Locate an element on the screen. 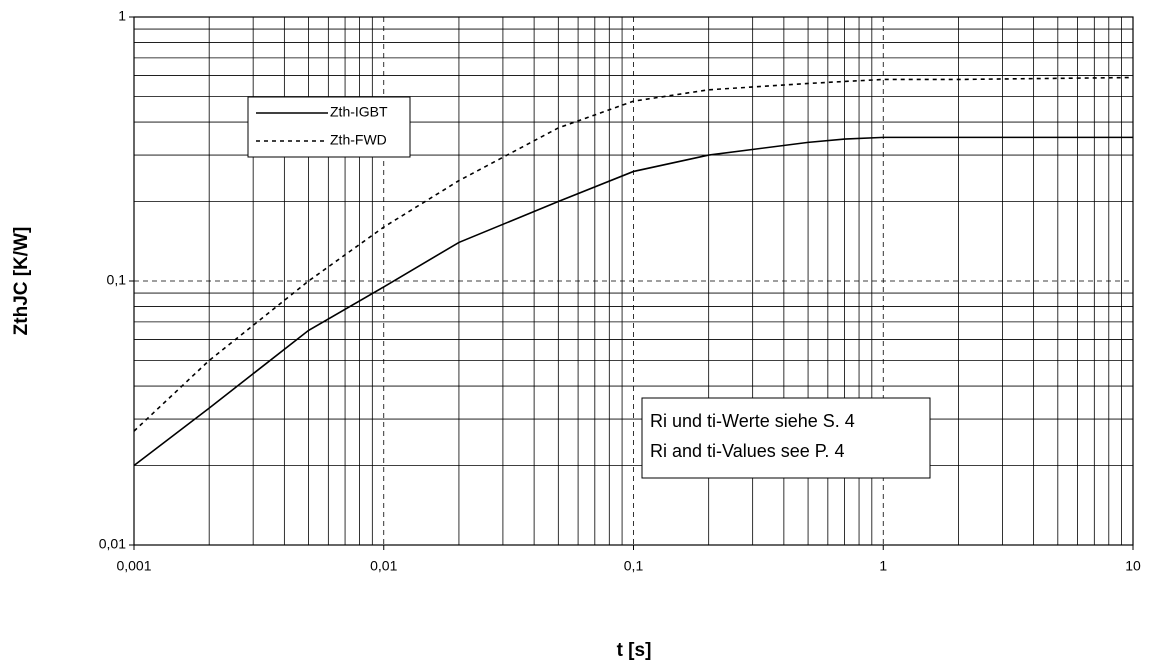 The height and width of the screenshot is (668, 1151). legend-box is located at coordinates (329, 127).